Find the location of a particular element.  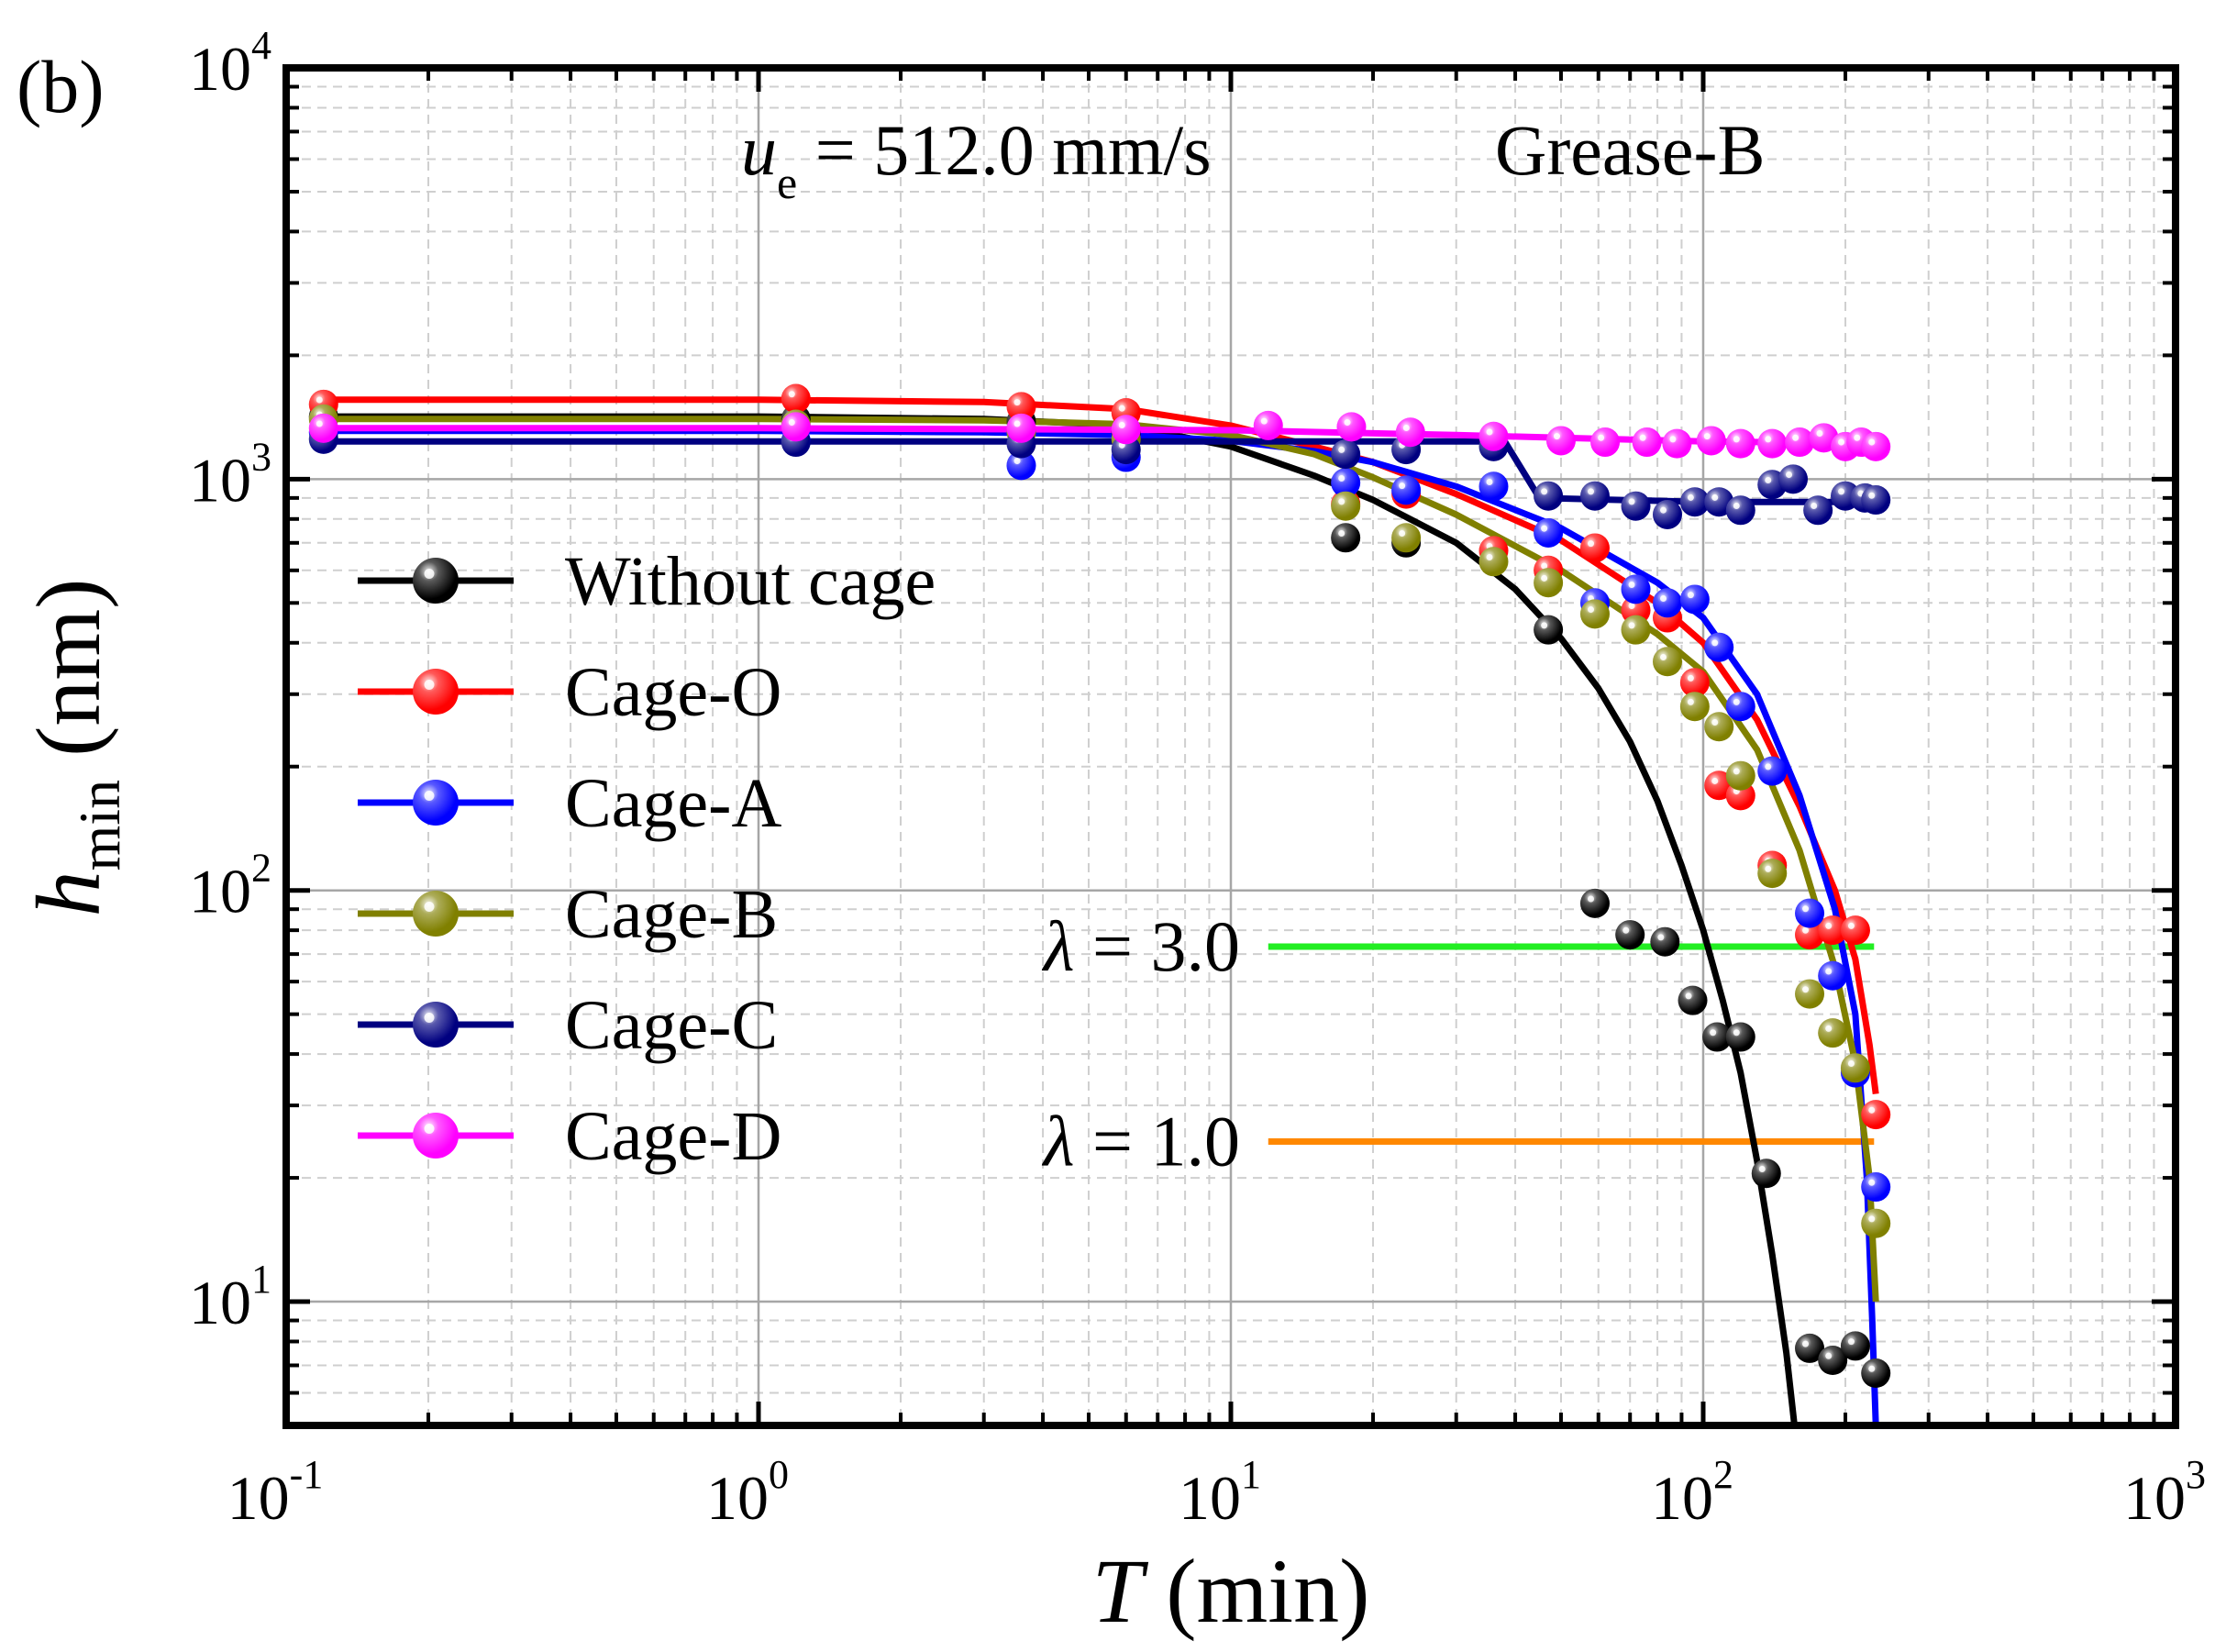

data-point-cage-o is located at coordinates (1833, 930).